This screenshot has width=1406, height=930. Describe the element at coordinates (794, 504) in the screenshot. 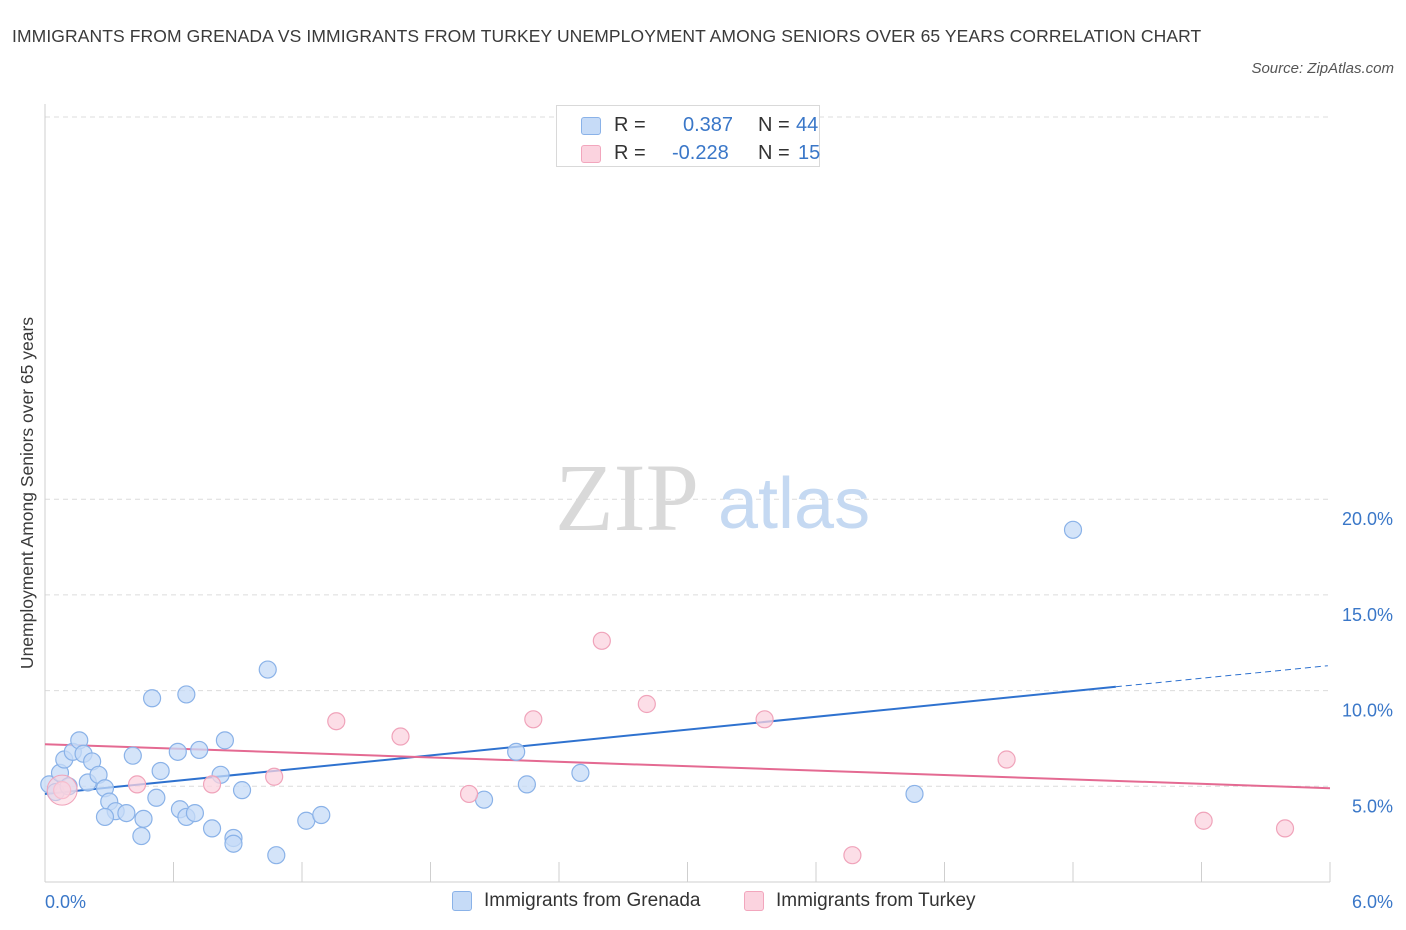

I see `watermark-atlas: atlas` at that location.